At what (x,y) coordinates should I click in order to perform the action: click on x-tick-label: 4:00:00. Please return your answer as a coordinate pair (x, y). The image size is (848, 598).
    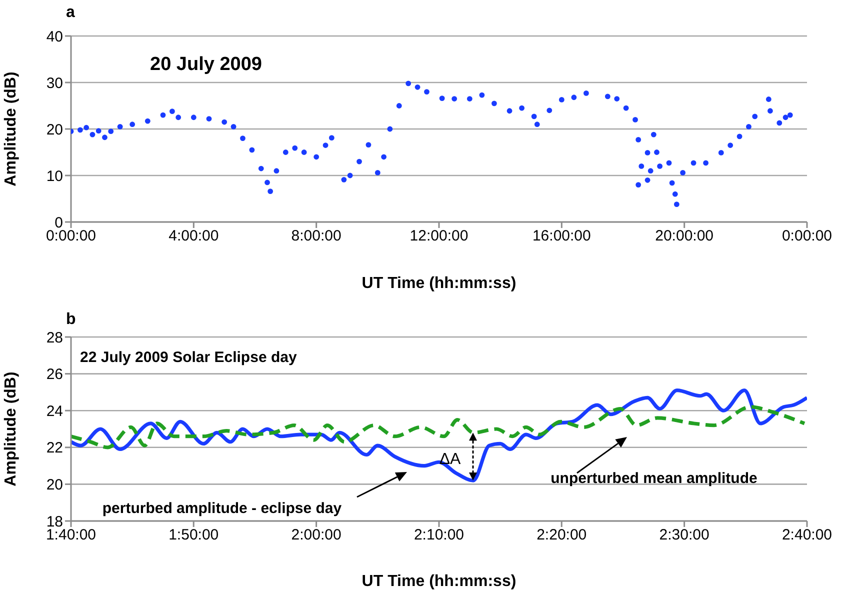
    Looking at the image, I should click on (193, 236).